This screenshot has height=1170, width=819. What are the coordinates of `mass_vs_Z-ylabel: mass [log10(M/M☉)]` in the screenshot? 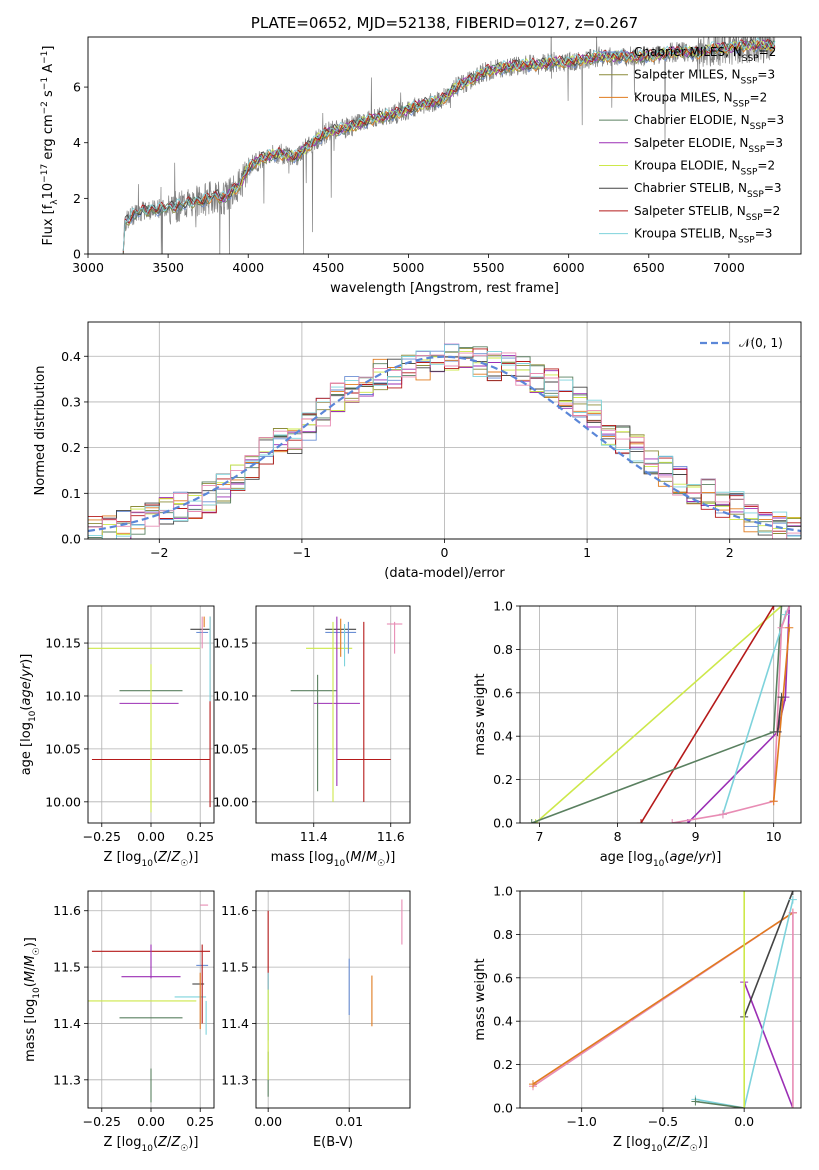 It's located at (32, 999).